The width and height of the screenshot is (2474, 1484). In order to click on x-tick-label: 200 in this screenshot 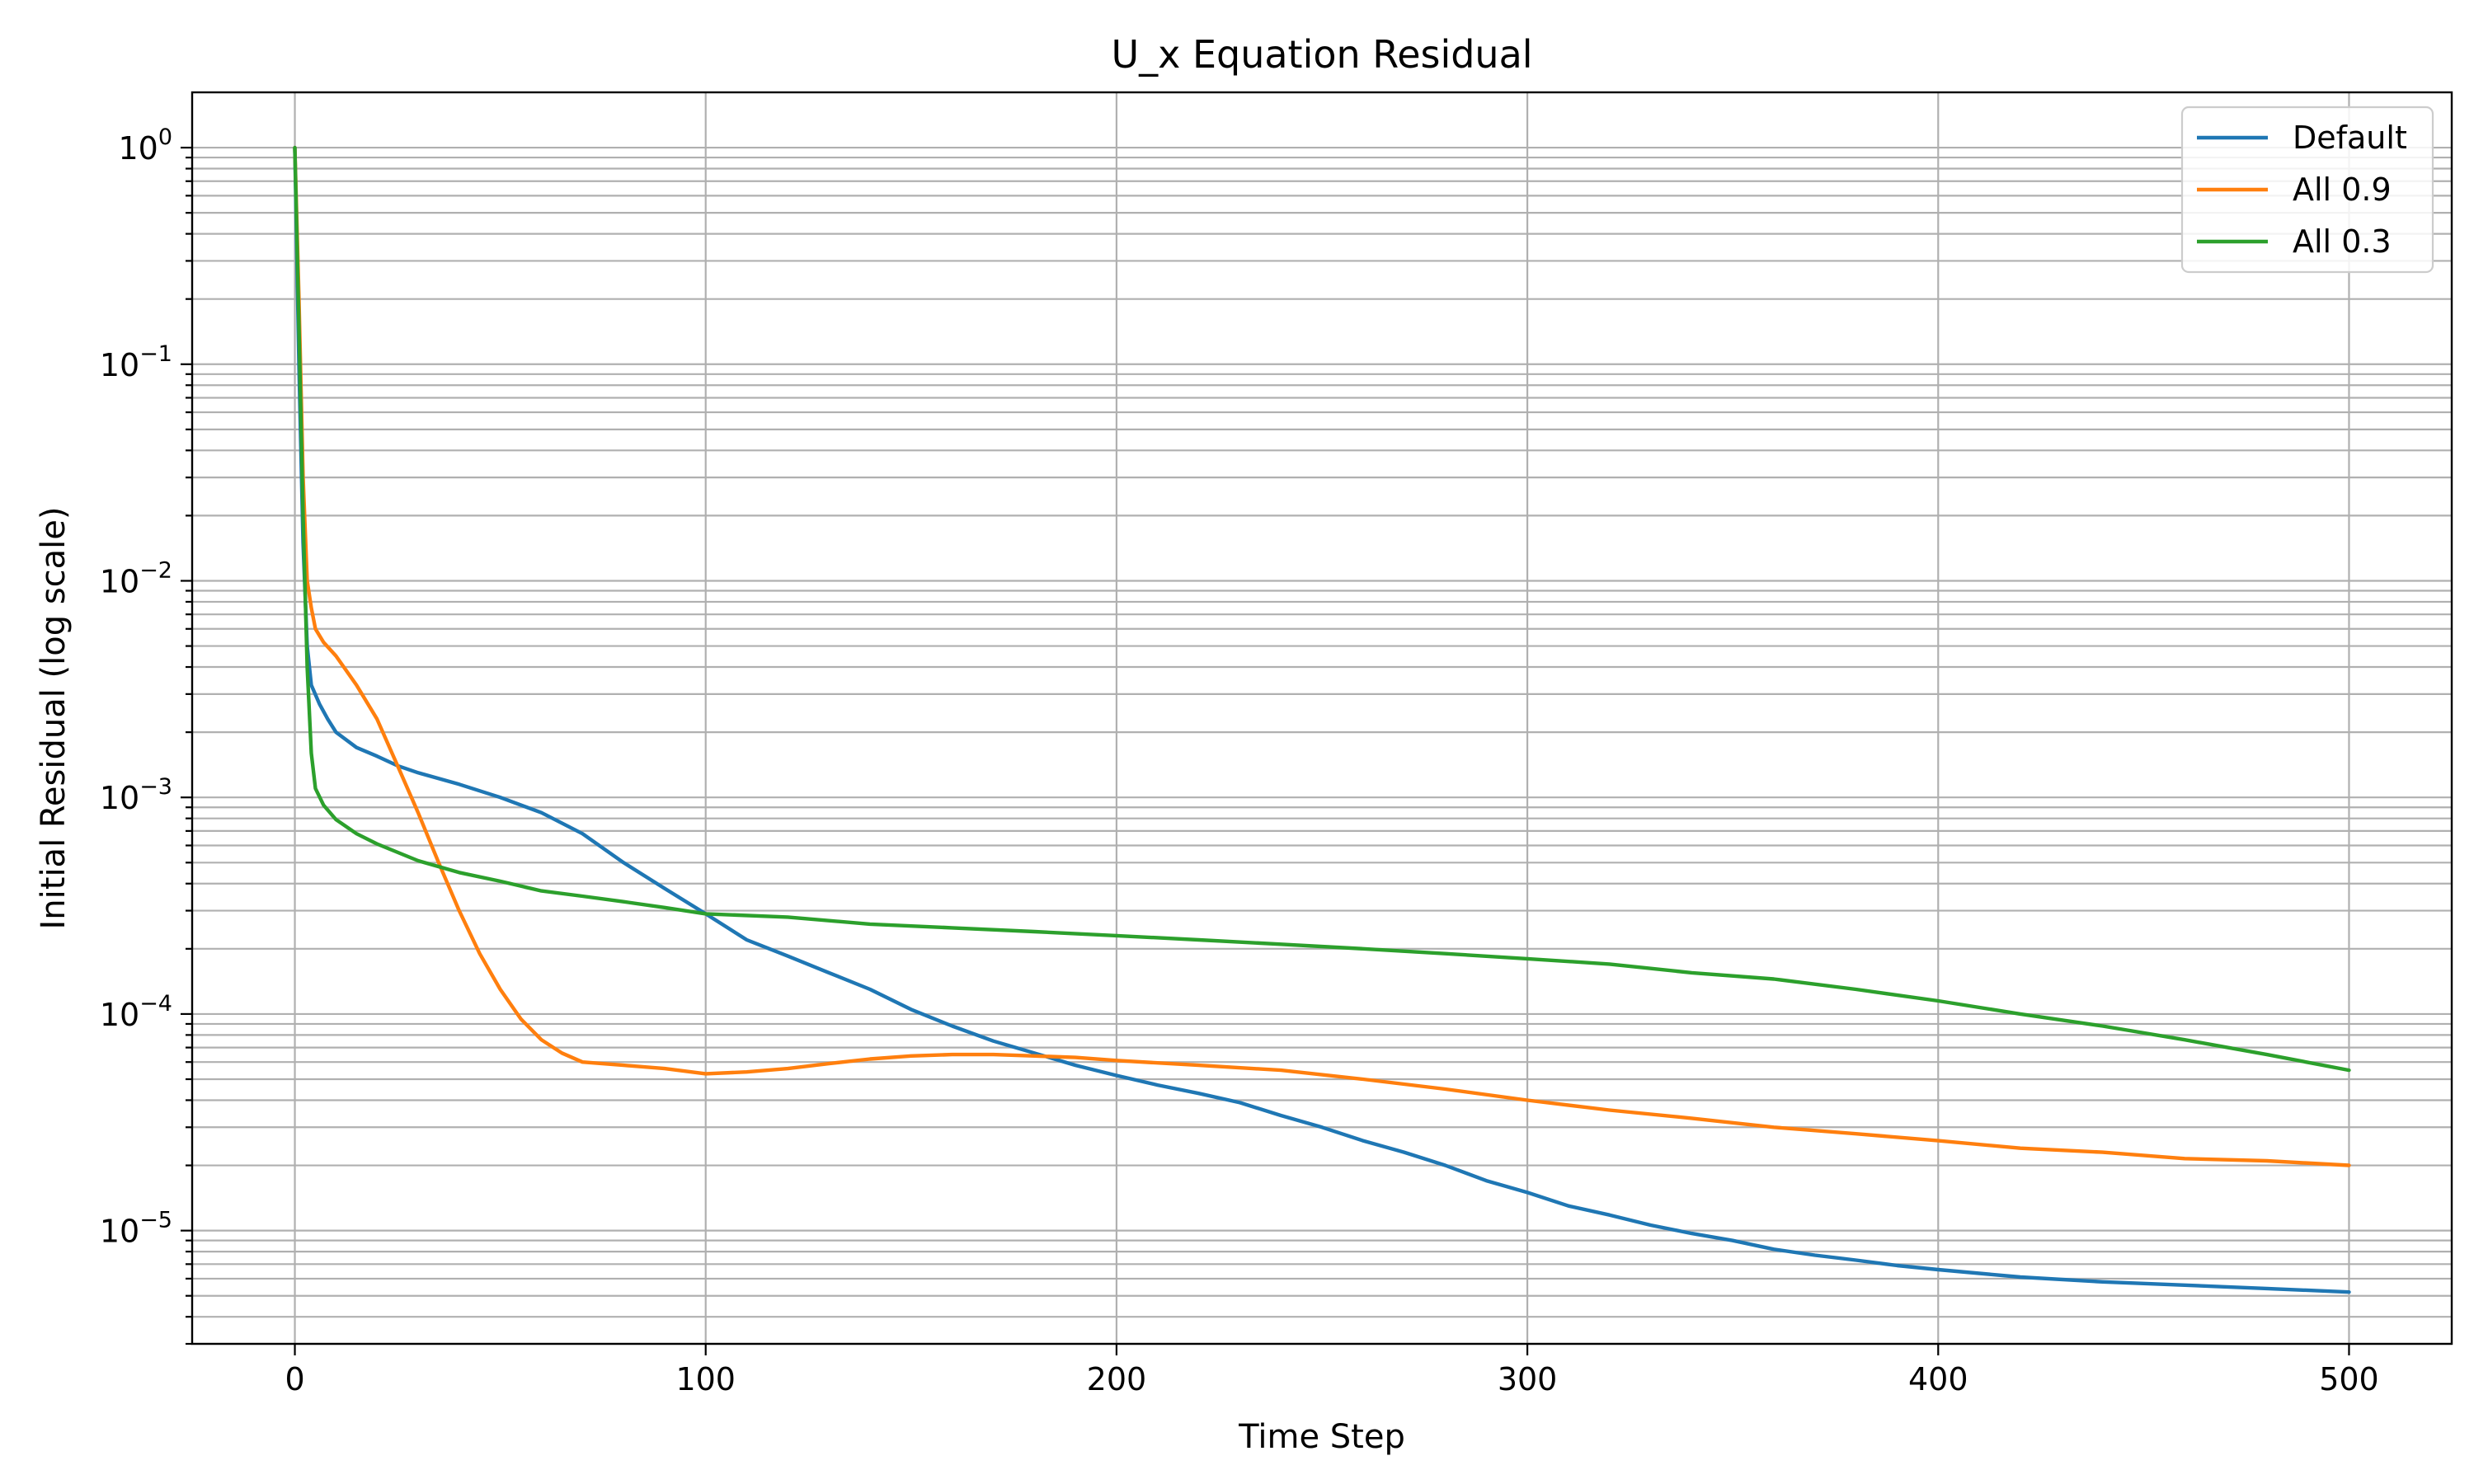, I will do `click(1117, 1379)`.